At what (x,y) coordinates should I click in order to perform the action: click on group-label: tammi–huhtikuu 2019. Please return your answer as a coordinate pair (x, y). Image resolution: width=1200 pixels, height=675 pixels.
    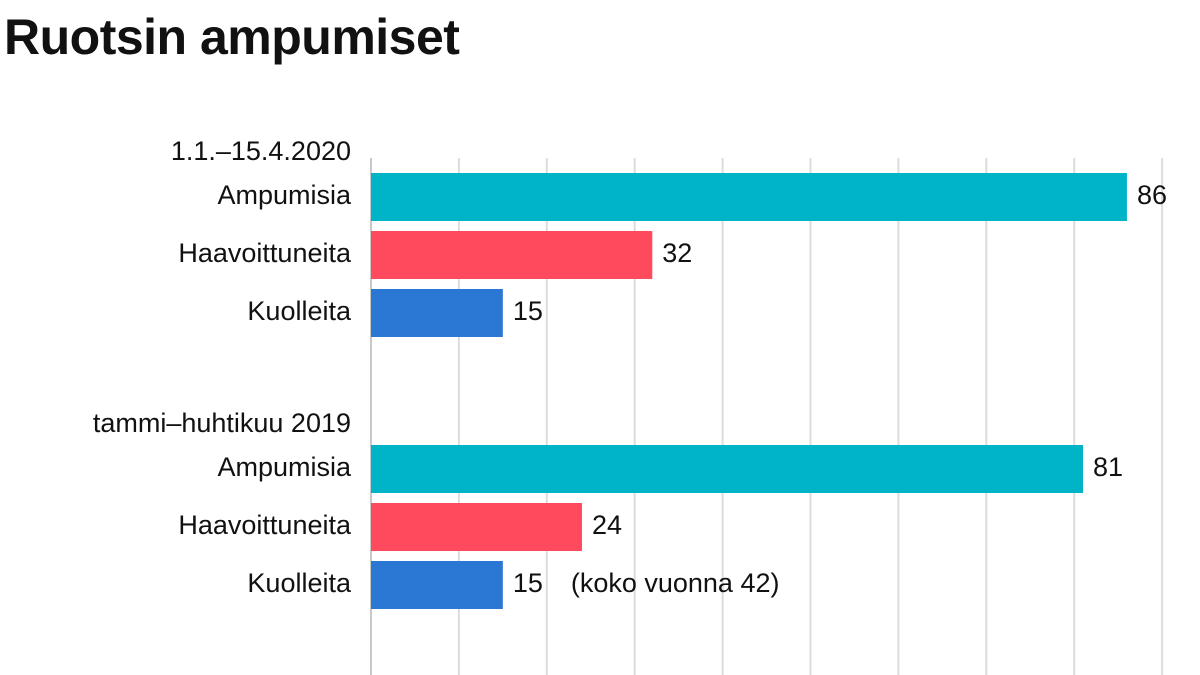
    Looking at the image, I should click on (222, 423).